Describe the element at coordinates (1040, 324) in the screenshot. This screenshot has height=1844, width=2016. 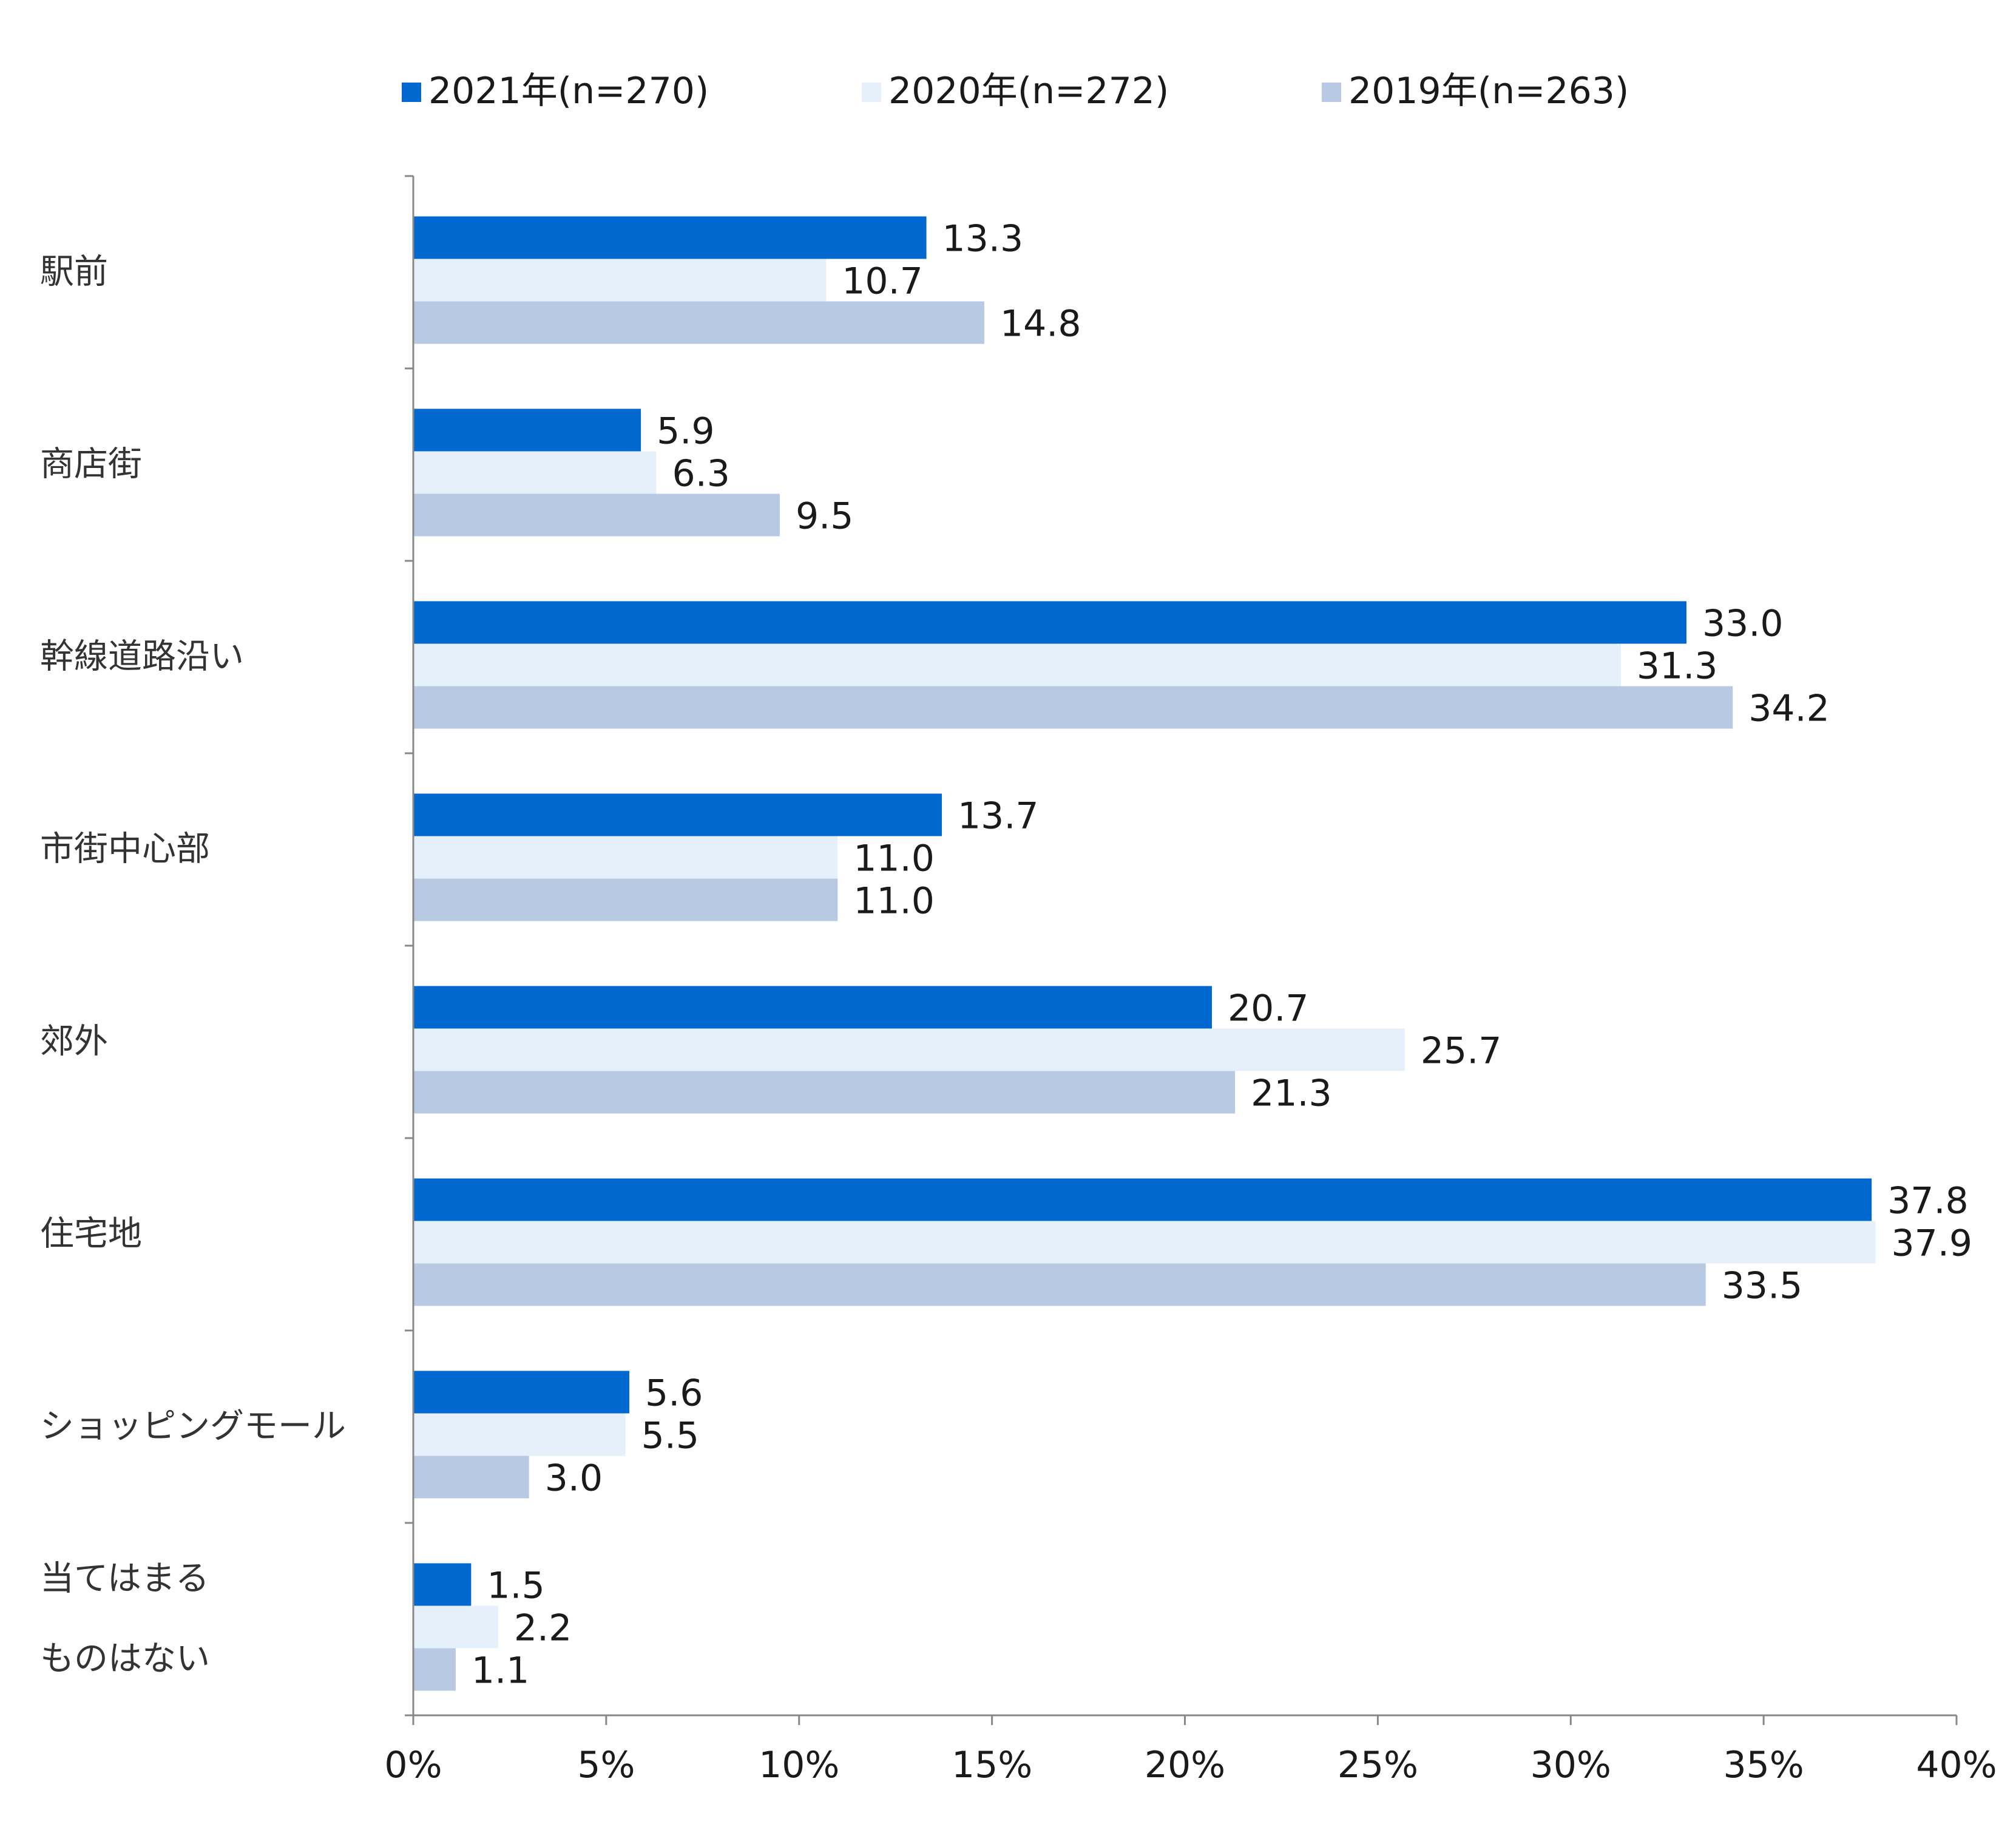
I see `data-label-2-0: 14.8` at that location.